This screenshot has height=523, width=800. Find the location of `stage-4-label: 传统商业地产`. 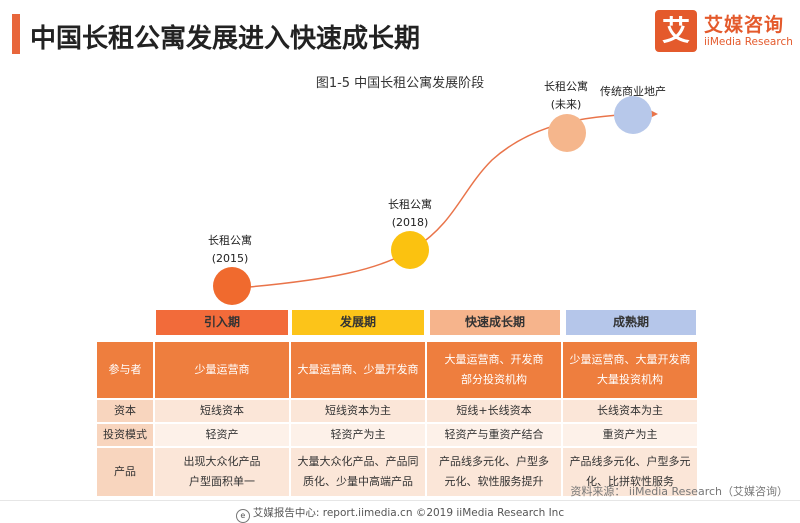

stage-4-label: 传统商业地产 is located at coordinates (633, 92).